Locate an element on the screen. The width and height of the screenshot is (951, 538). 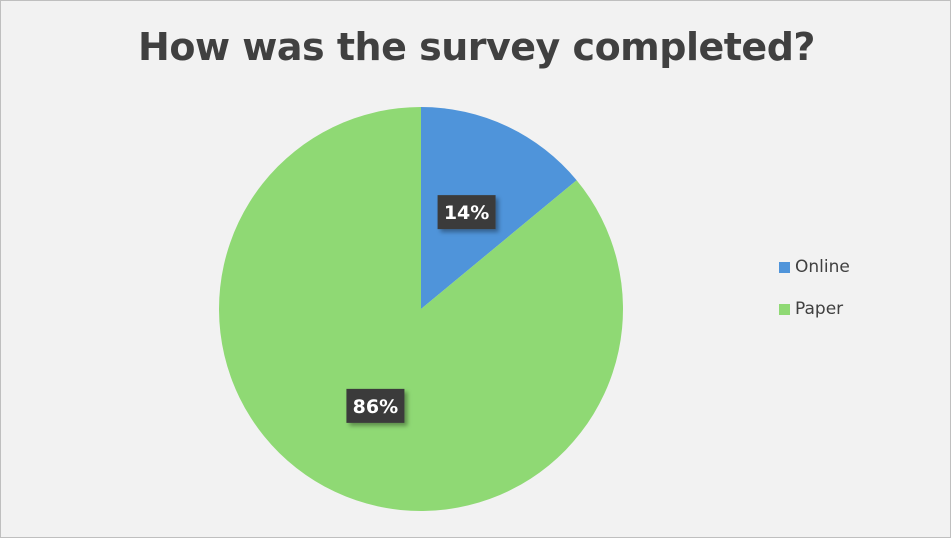
legend-label-paper: Paper is located at coordinates (819, 309).